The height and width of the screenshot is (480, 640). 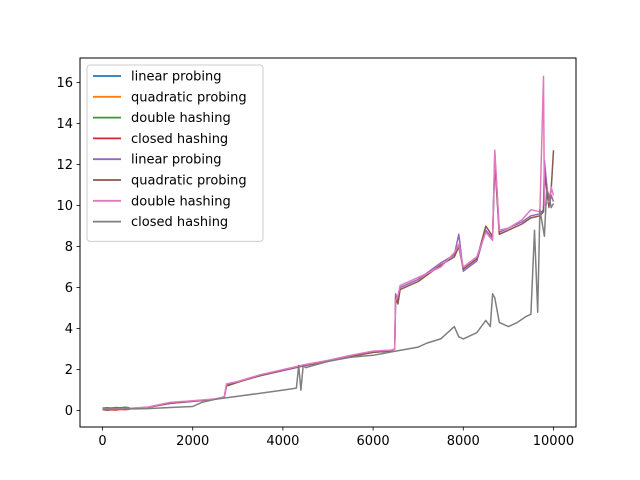 What do you see at coordinates (189, 181) in the screenshot?
I see `legend-label-6: quadratic probing` at bounding box center [189, 181].